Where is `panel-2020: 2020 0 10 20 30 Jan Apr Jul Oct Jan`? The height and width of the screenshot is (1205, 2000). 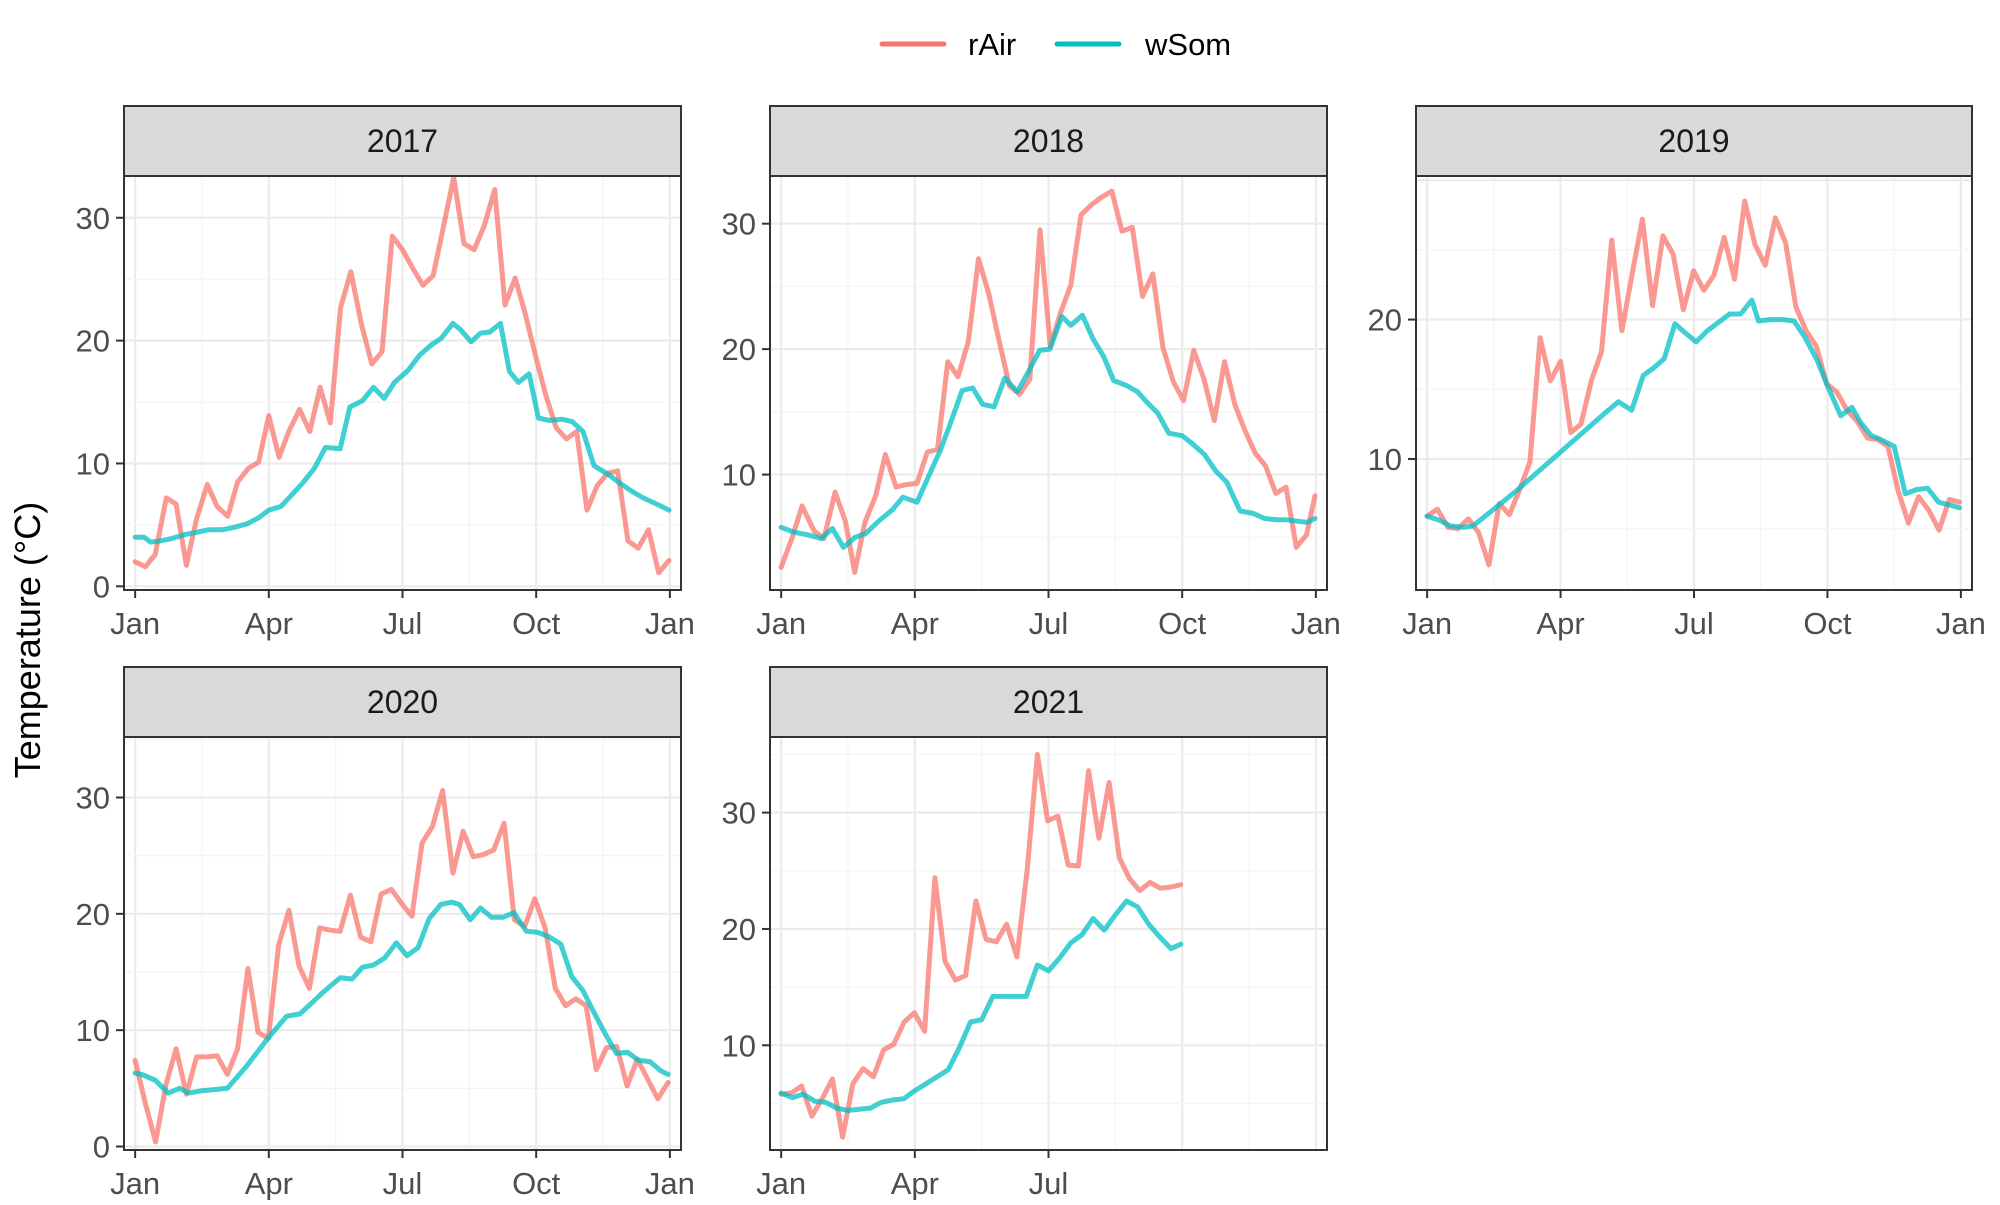
panel-2020: 2020 0 10 20 30 Jan Apr Jul Oct Jan is located at coordinates (385, 933).